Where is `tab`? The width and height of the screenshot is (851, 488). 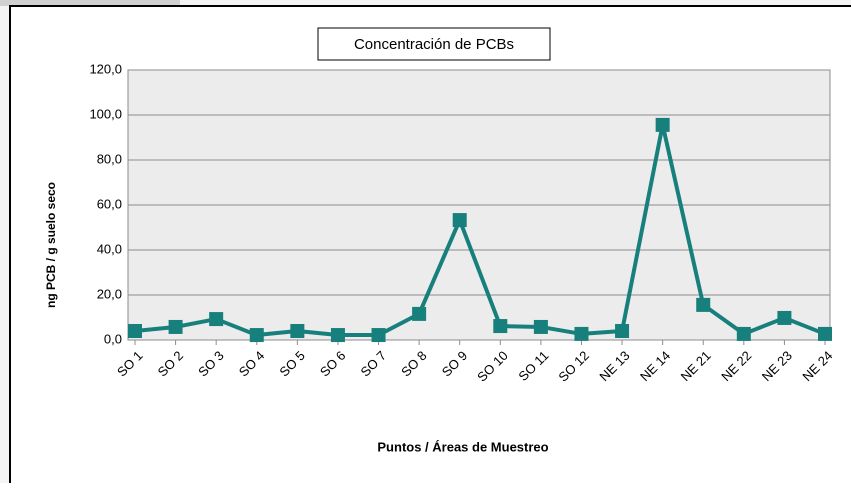 tab is located at coordinates (90, 3).